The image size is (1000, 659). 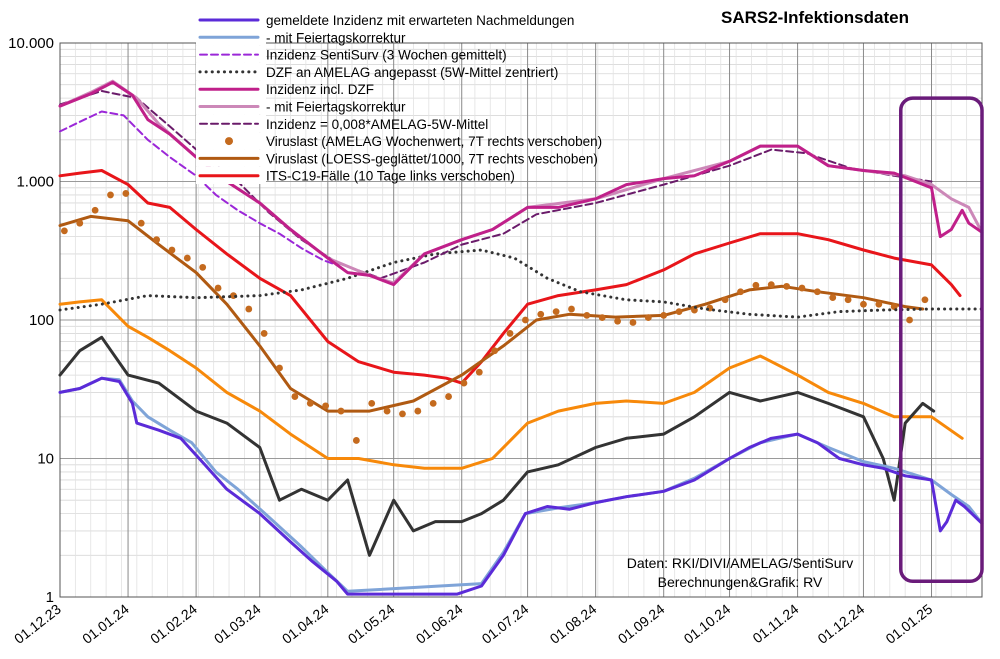 I want to click on legend-marker, so click(x=229, y=141).